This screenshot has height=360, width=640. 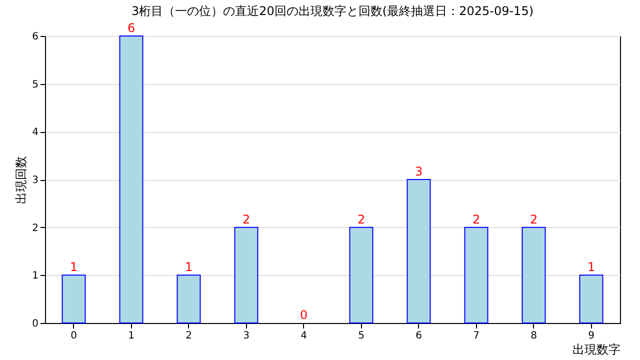 What do you see at coordinates (131, 336) in the screenshot?
I see `x-tick-label: 1` at bounding box center [131, 336].